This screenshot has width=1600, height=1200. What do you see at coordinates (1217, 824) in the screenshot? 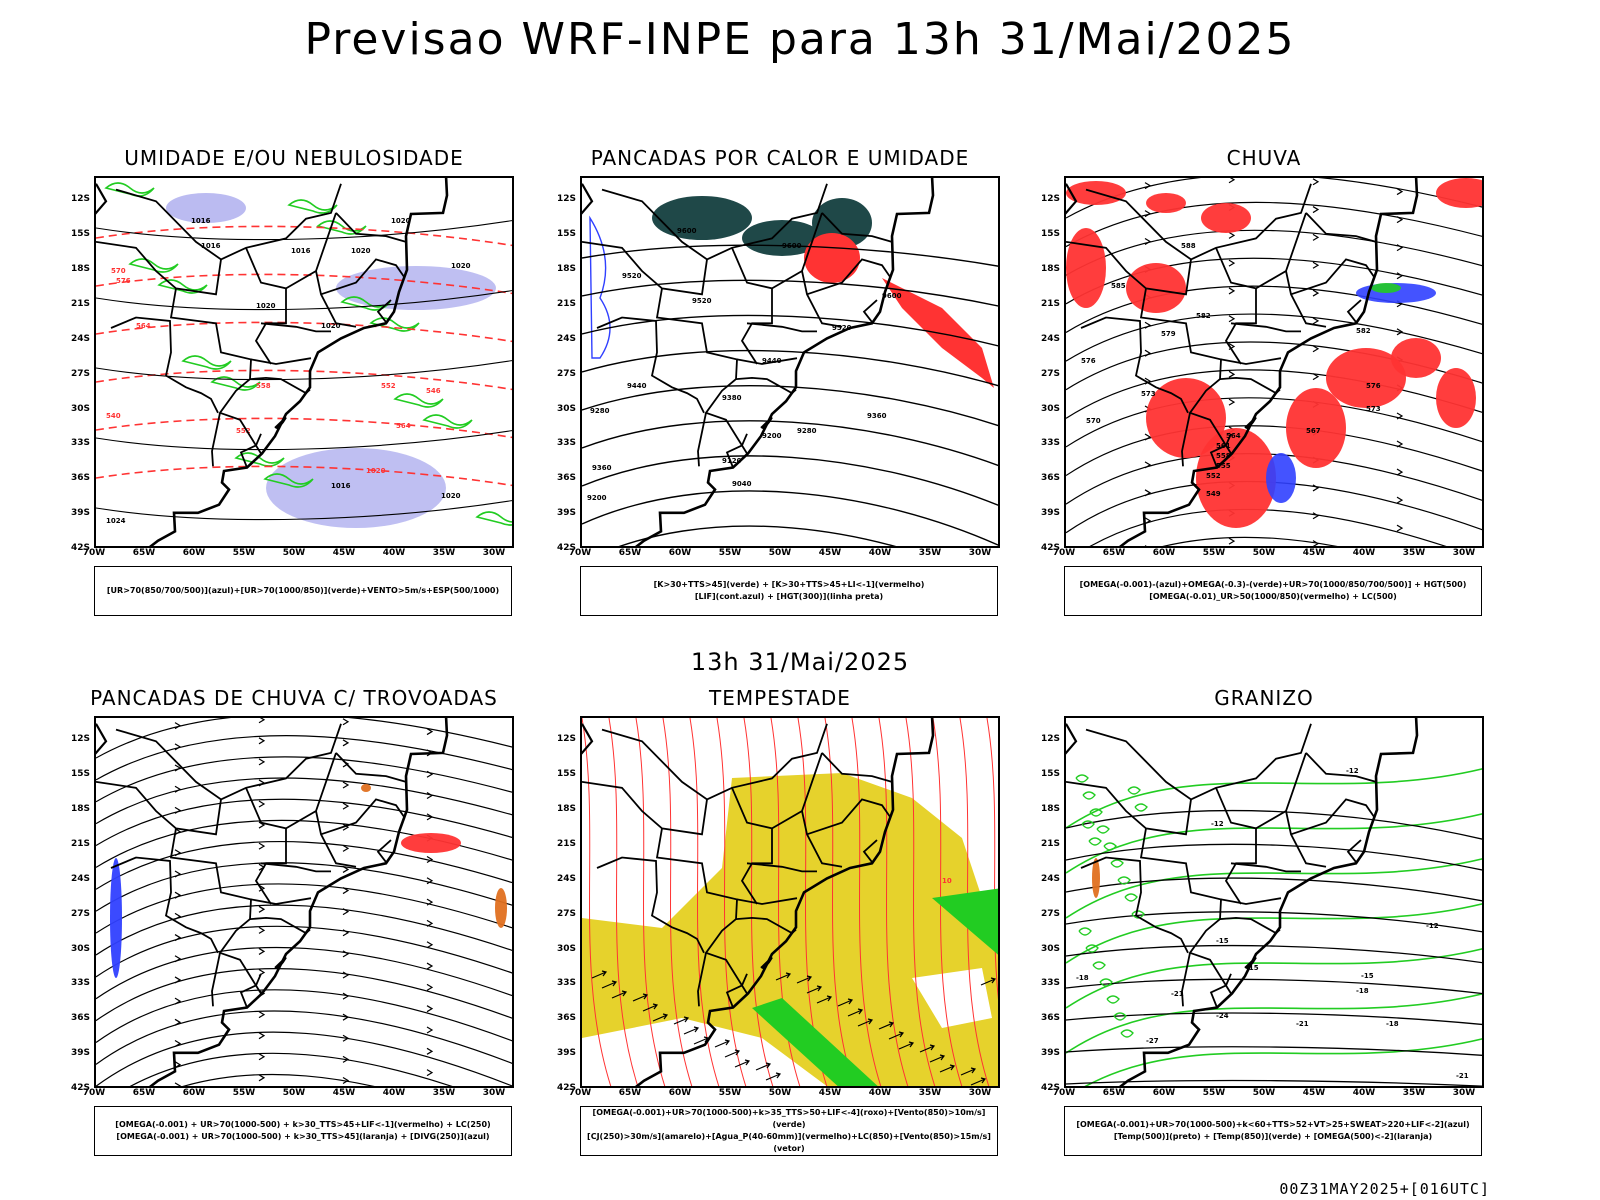
I see `contour-label: -12` at bounding box center [1217, 824].